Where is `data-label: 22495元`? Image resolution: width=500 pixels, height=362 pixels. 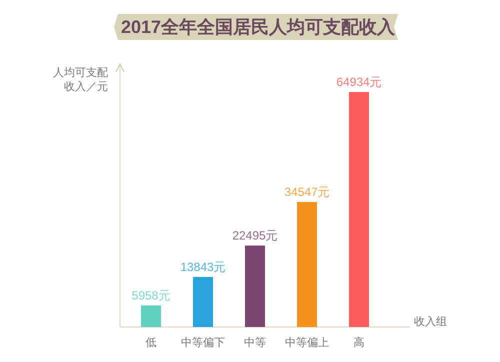
data-label: 22495元 is located at coordinates (255, 235).